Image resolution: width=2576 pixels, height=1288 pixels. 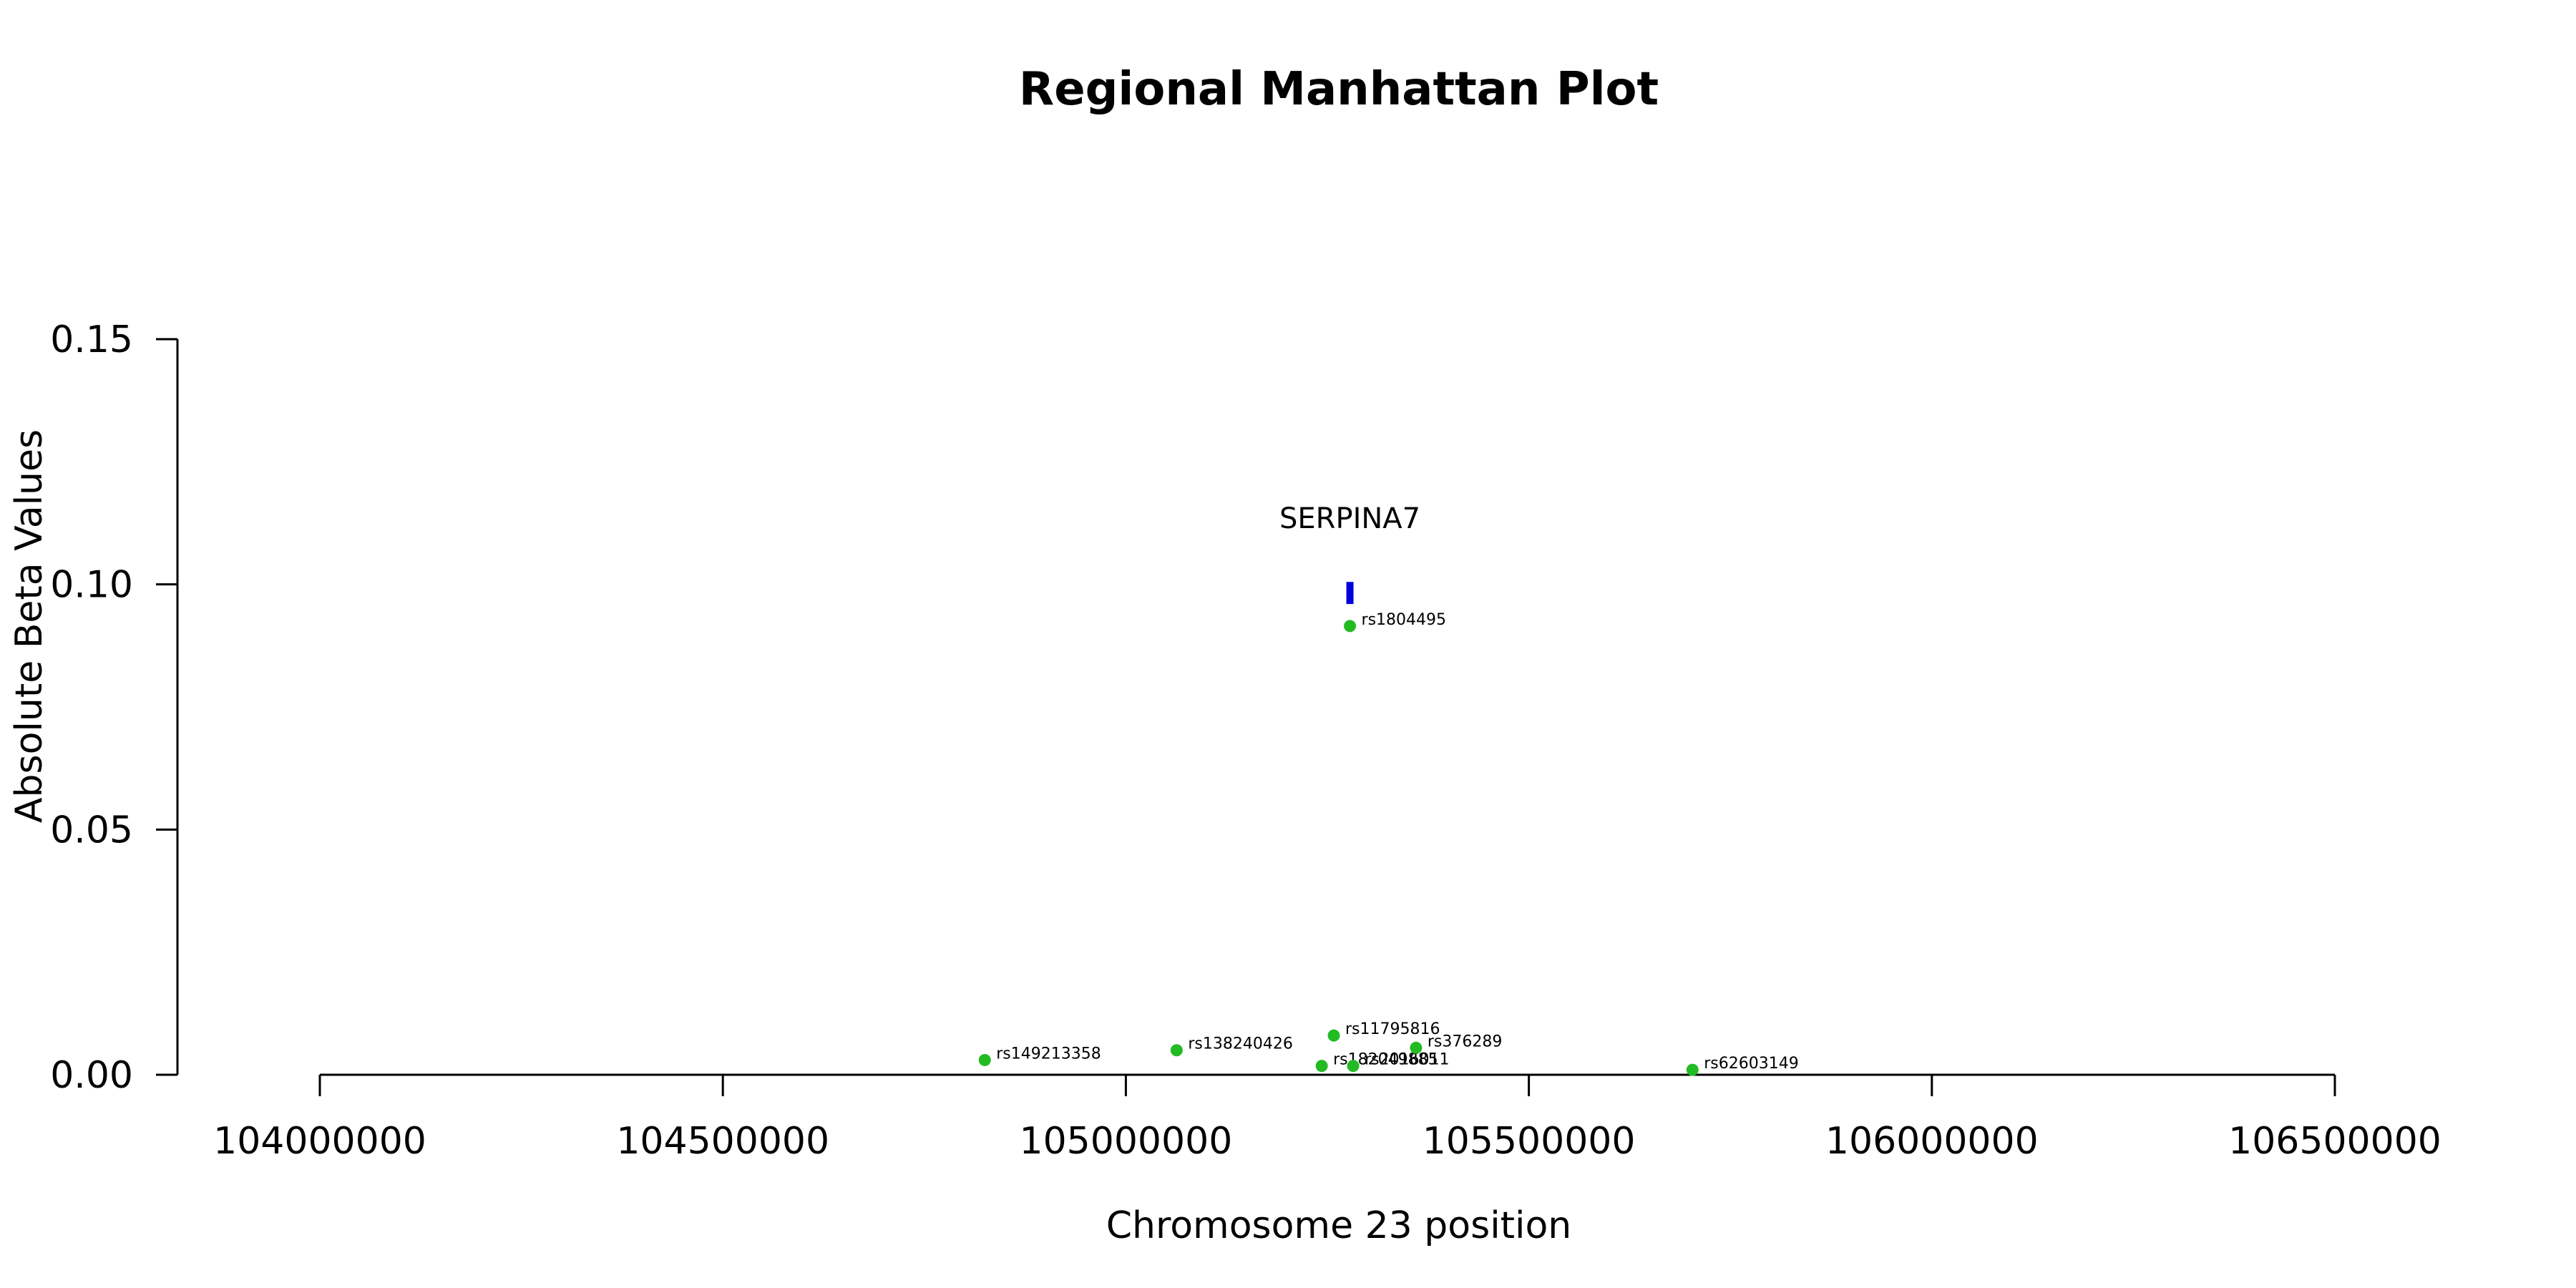 I want to click on point-label: rs11795816, so click(x=1392, y=1029).